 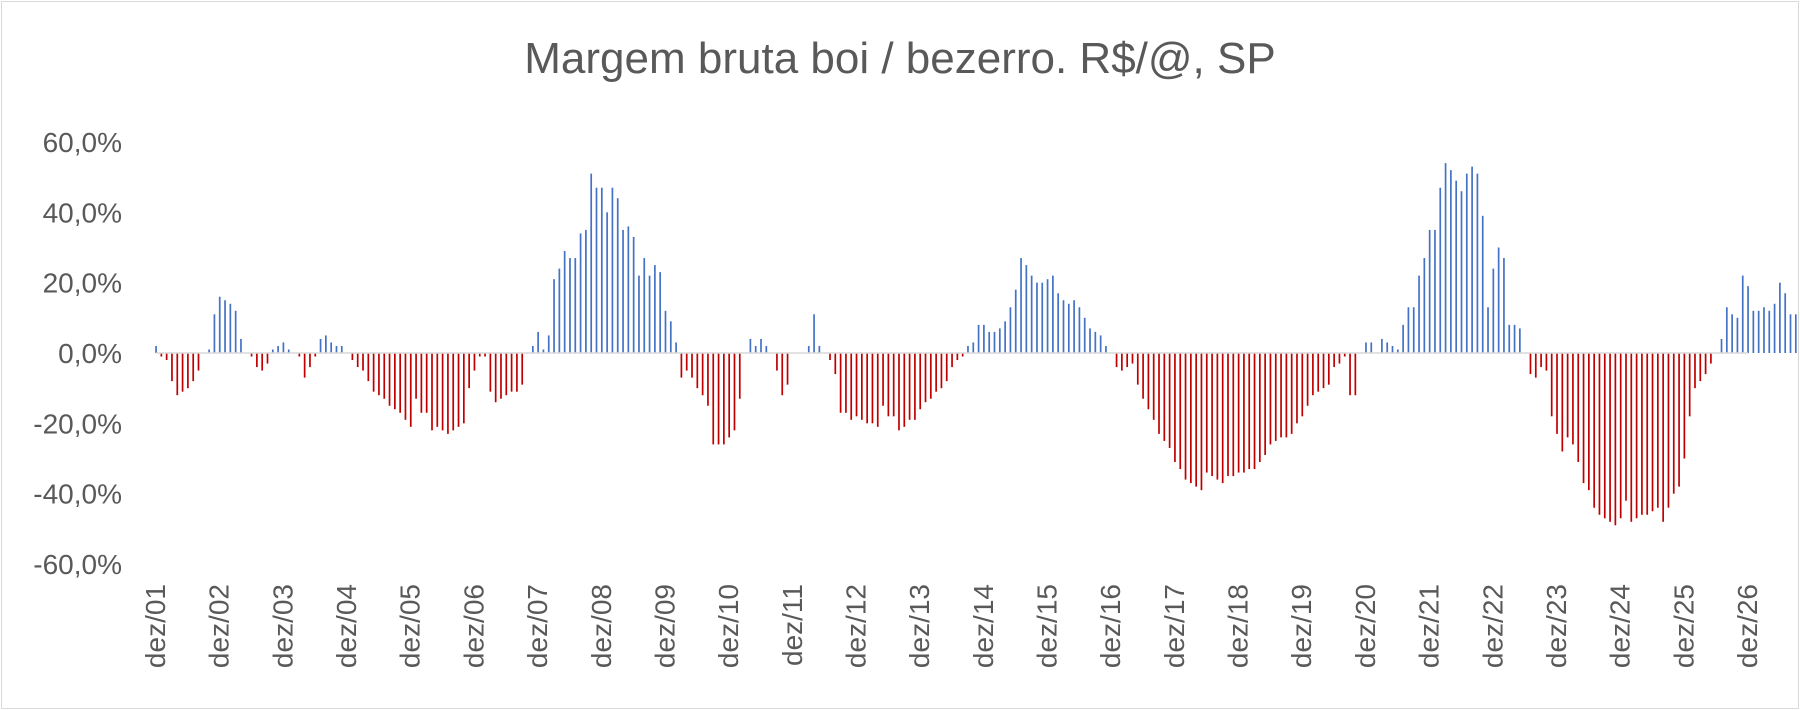 What do you see at coordinates (1301, 626) in the screenshot?
I see `x-tick-label: dez/19` at bounding box center [1301, 626].